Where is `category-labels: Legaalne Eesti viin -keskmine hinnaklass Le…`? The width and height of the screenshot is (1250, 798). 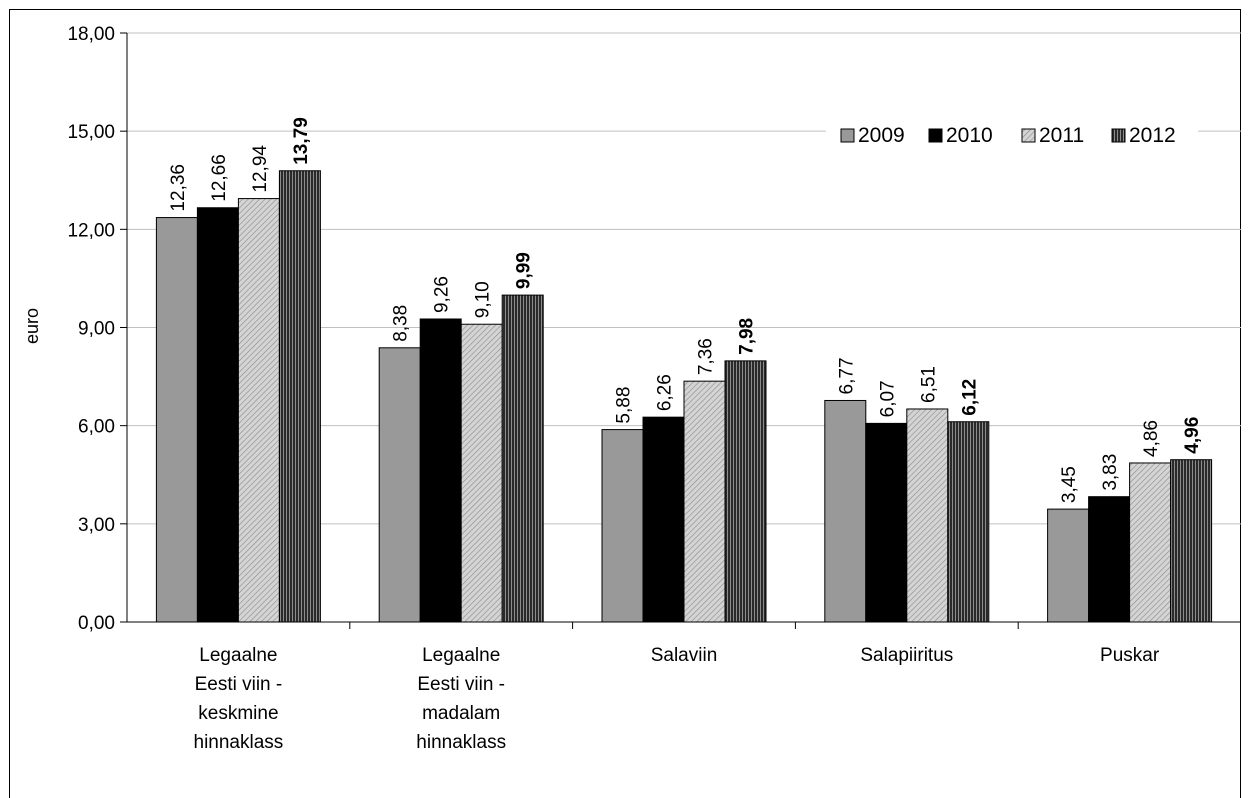 category-labels: Legaalne Eesti viin -keskmine hinnaklass Le… is located at coordinates (677, 699).